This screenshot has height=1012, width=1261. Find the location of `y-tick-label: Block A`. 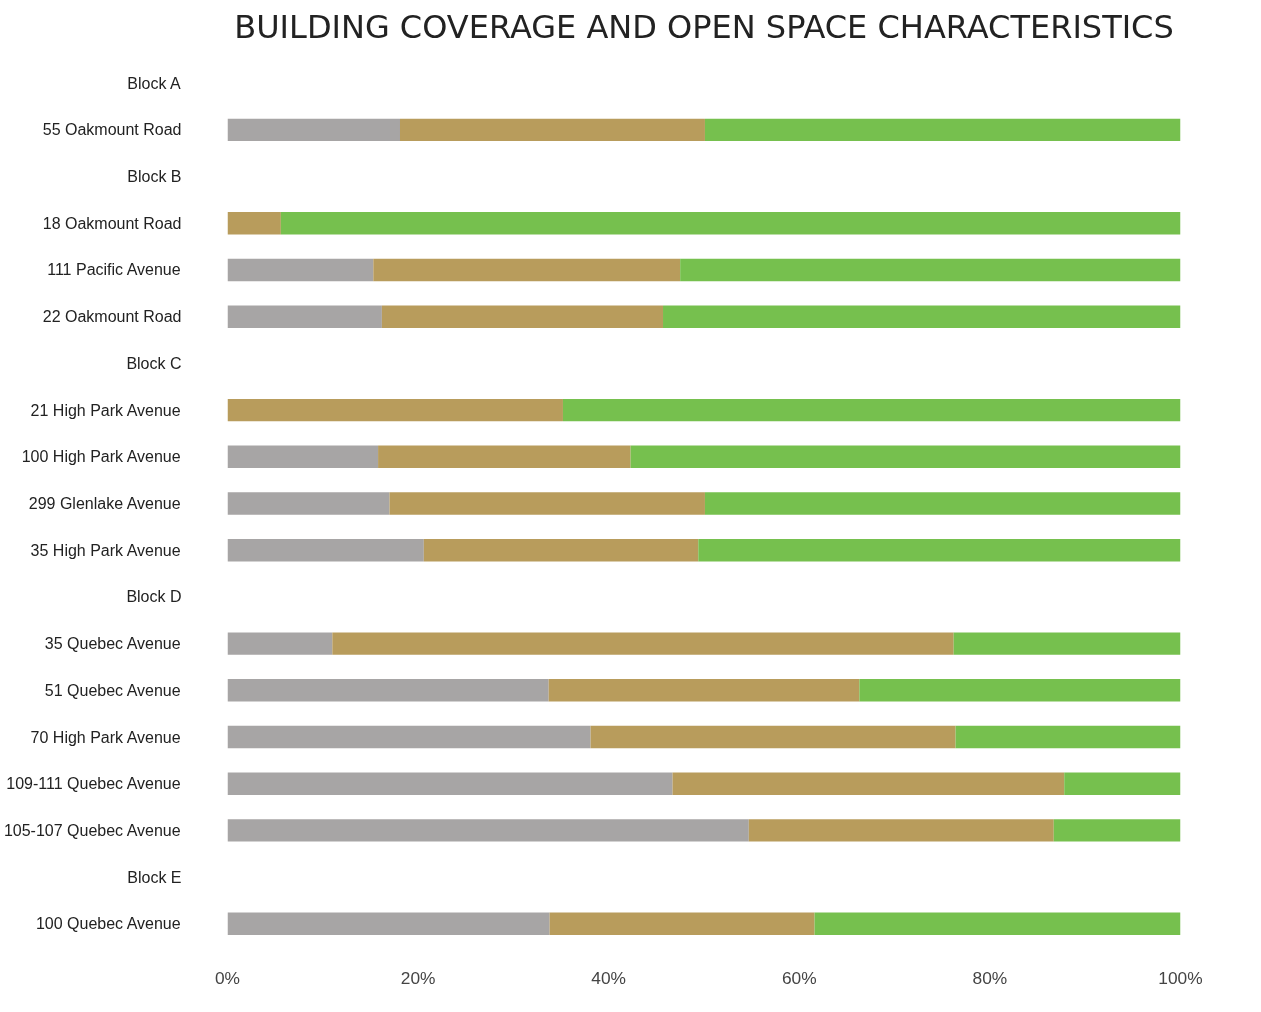

y-tick-label: Block A is located at coordinates (154, 83).